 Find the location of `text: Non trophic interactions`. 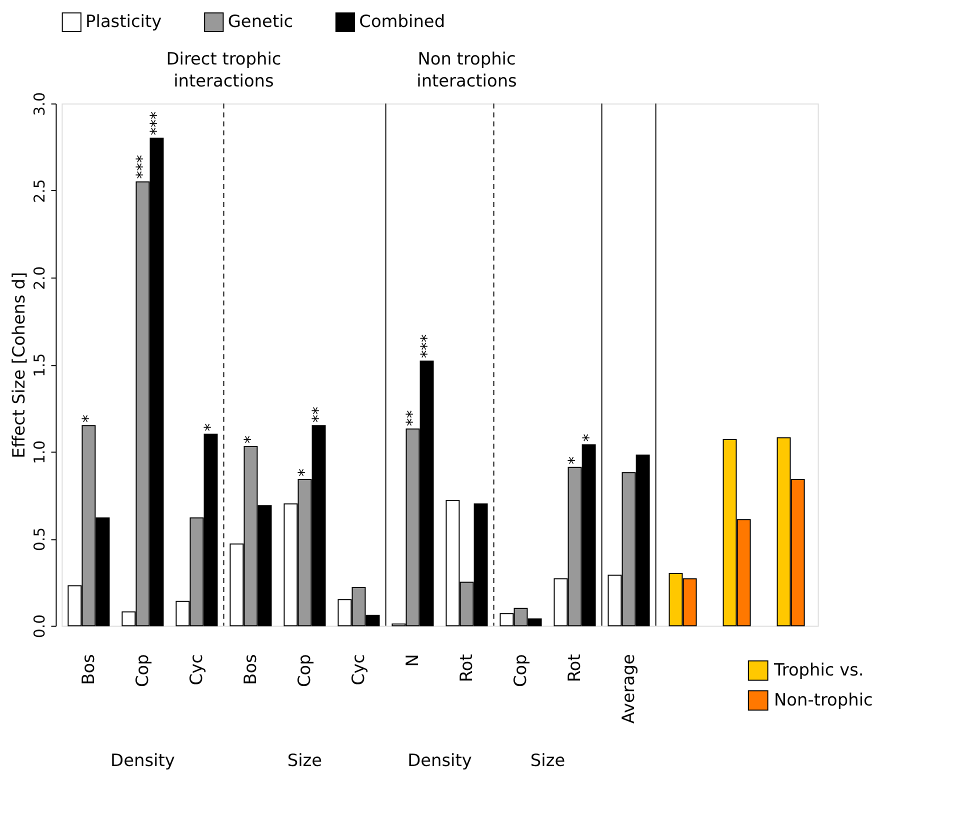

text: Non trophic interactions is located at coordinates (466, 69).